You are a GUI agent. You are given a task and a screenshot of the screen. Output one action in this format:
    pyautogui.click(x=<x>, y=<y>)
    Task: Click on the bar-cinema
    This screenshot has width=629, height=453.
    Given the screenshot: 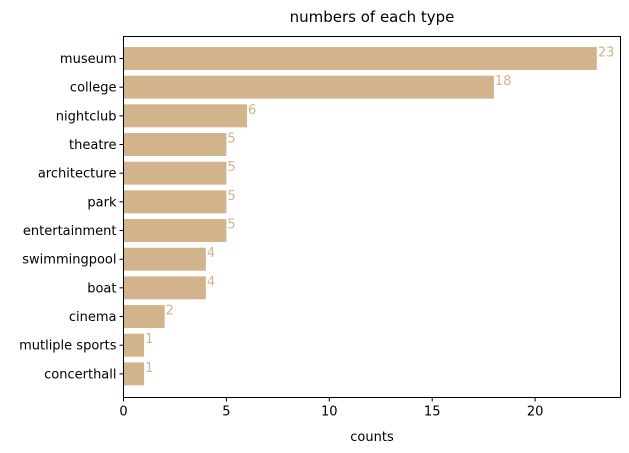 What is the action you would take?
    pyautogui.click(x=144, y=316)
    